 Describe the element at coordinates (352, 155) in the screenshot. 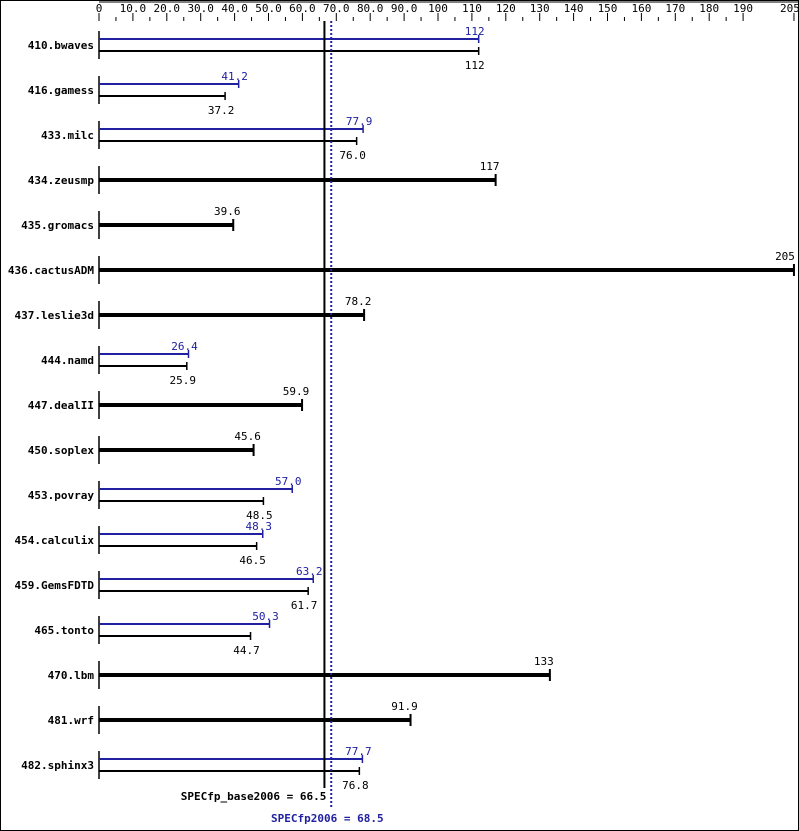

I see `base-value-label: 76.0` at that location.